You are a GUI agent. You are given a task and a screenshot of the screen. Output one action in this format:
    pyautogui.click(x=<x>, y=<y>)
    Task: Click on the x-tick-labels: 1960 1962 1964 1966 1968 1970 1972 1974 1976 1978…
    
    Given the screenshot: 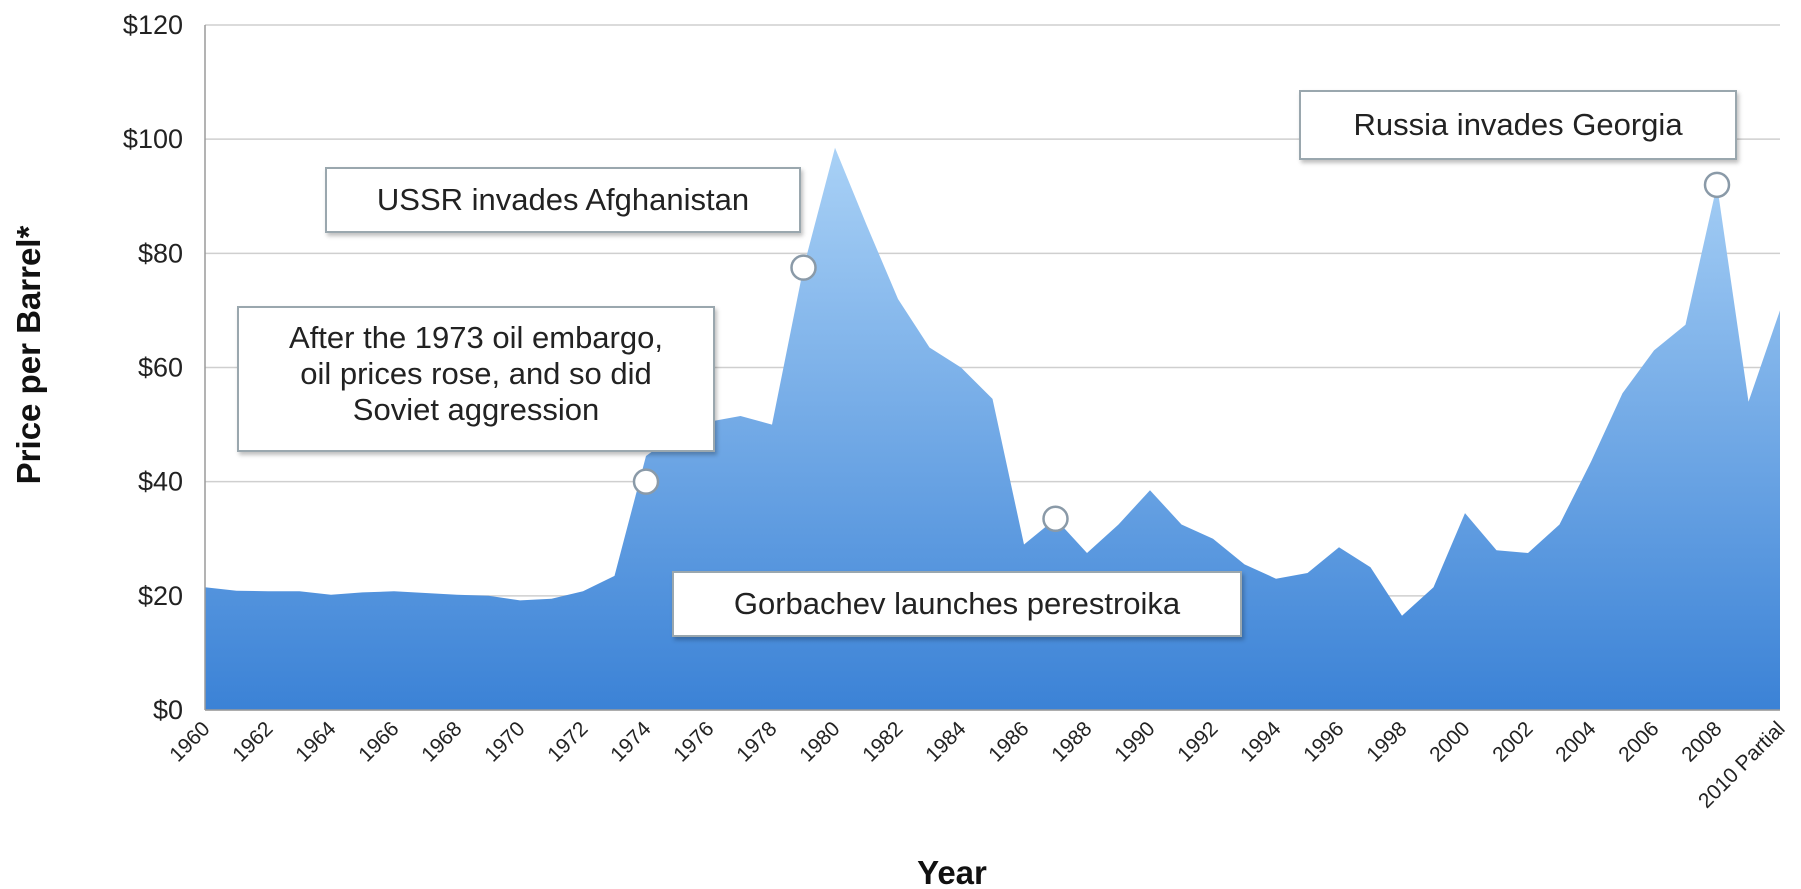 What is the action you would take?
    pyautogui.click(x=977, y=765)
    